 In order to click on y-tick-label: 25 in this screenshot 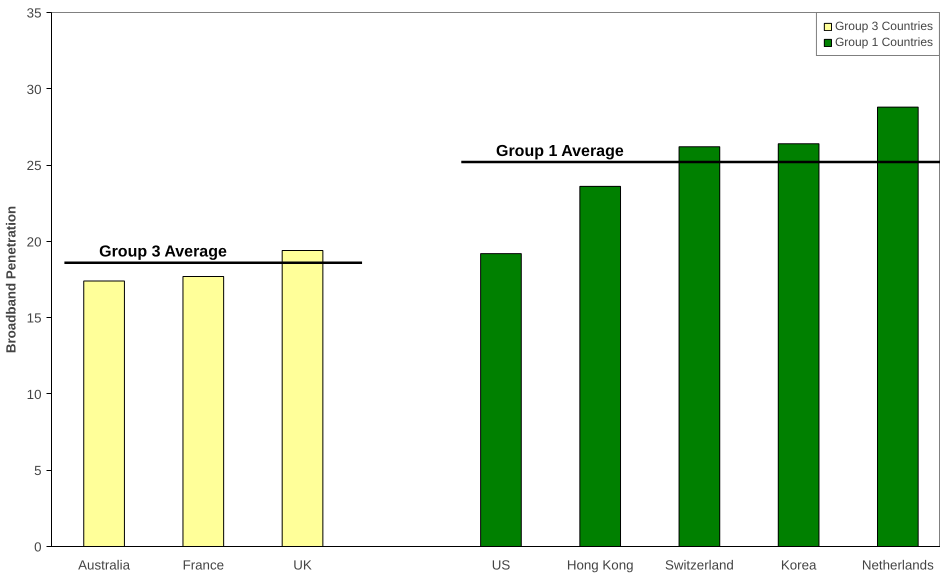, I will do `click(34, 166)`.